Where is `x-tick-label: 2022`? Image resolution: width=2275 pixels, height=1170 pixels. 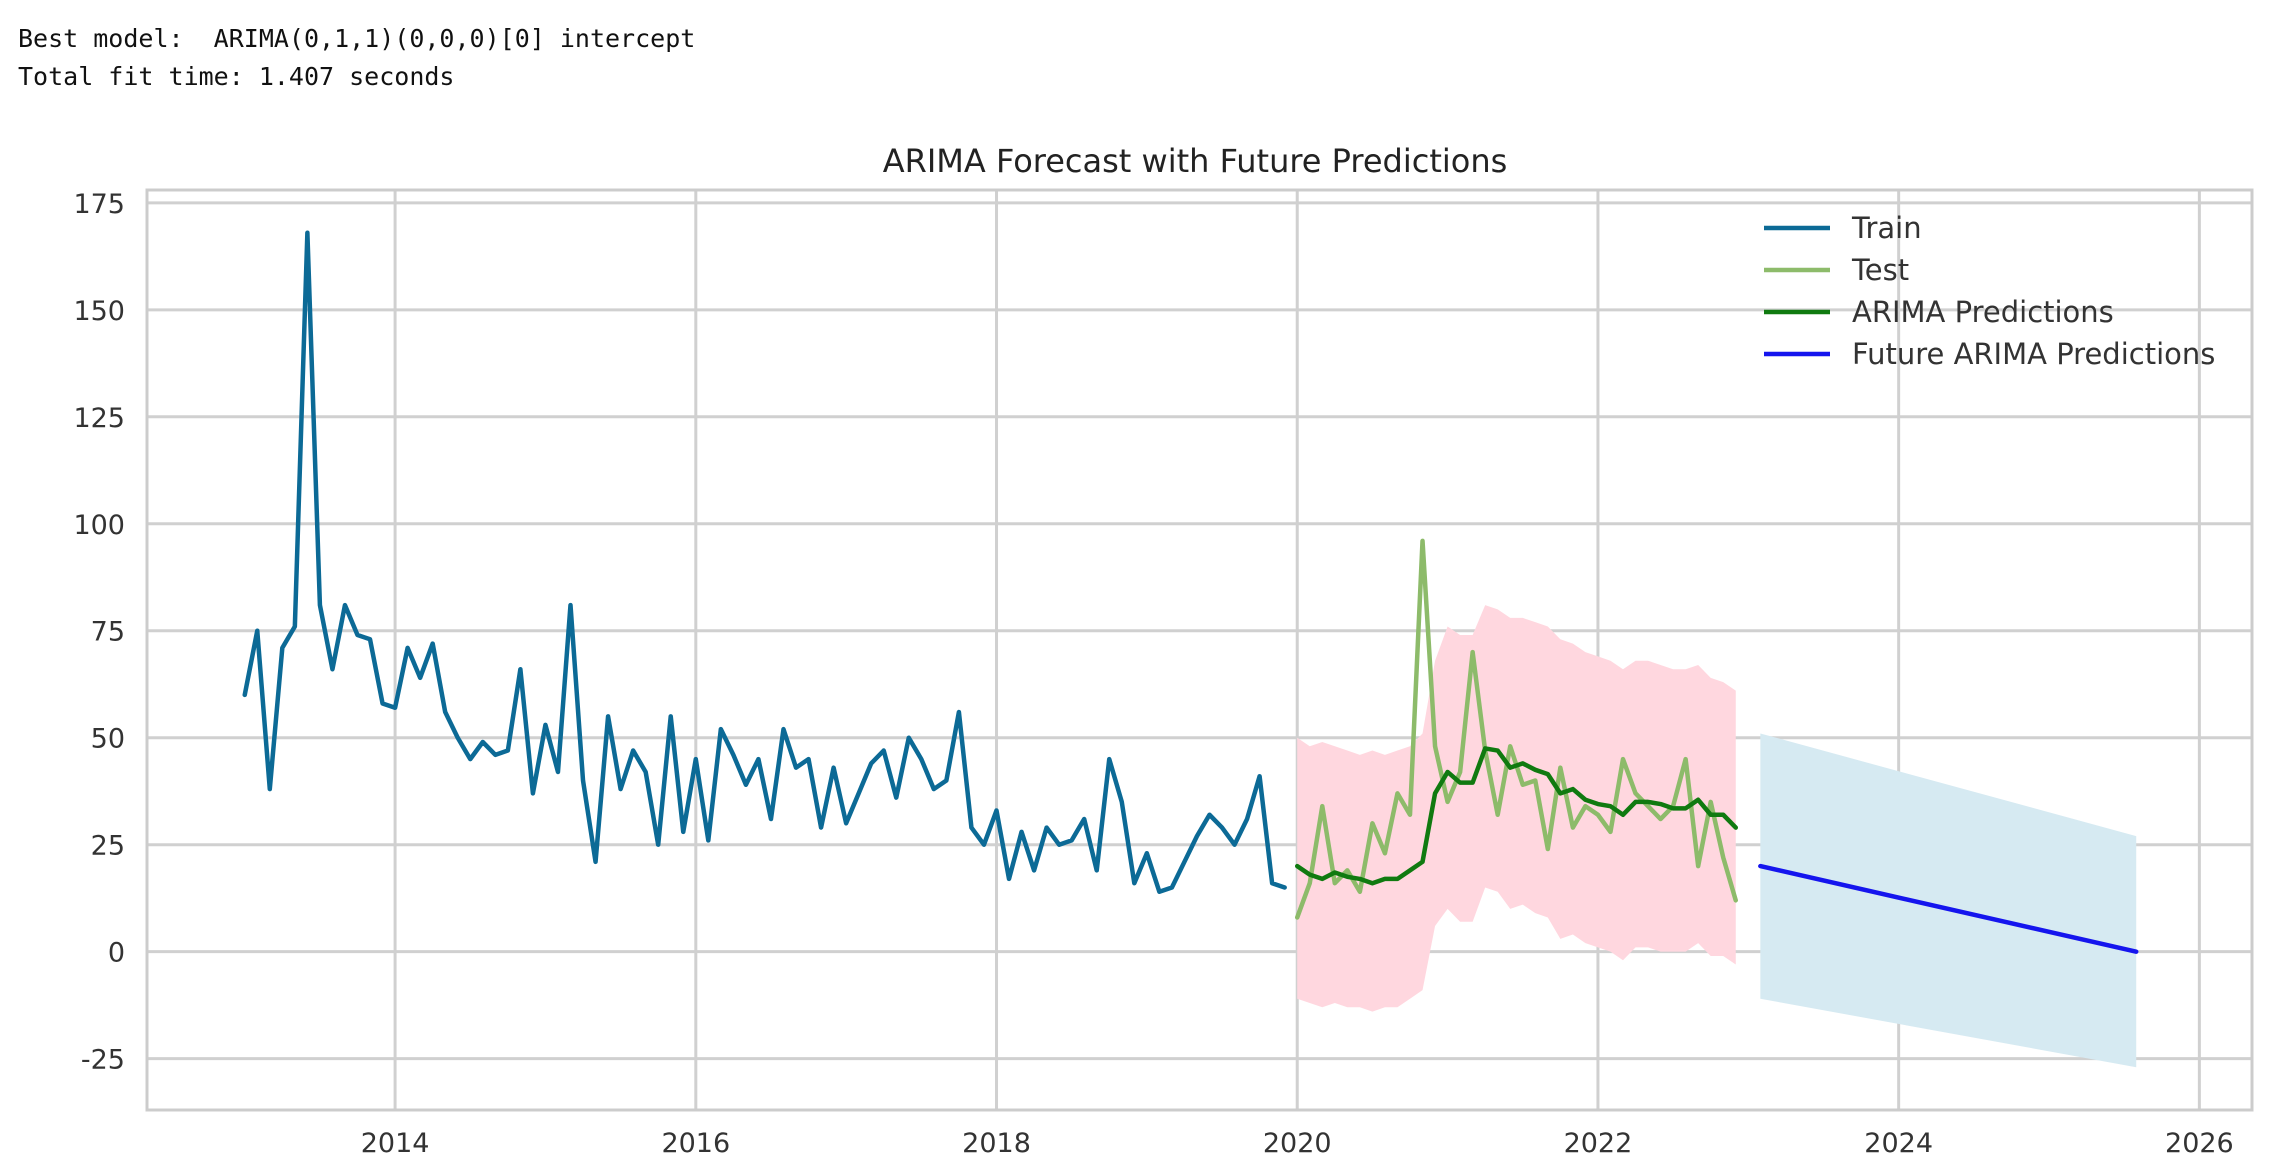
x-tick-label: 2022 is located at coordinates (1598, 1143).